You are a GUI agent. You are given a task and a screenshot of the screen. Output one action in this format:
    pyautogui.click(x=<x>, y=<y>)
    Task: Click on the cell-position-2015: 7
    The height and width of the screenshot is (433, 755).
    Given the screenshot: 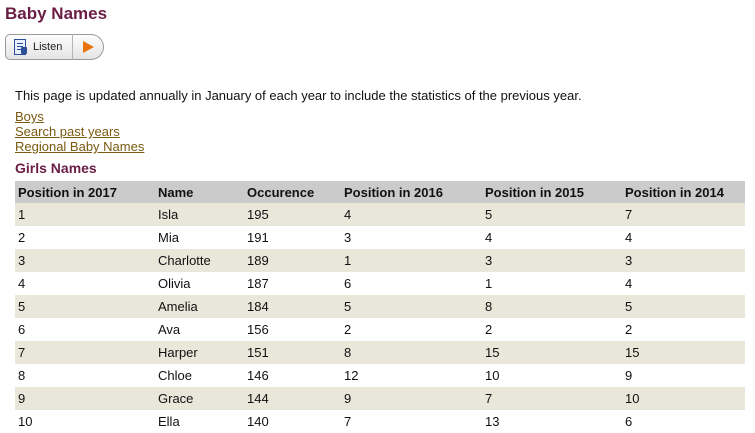 What is the action you would take?
    pyautogui.click(x=552, y=398)
    